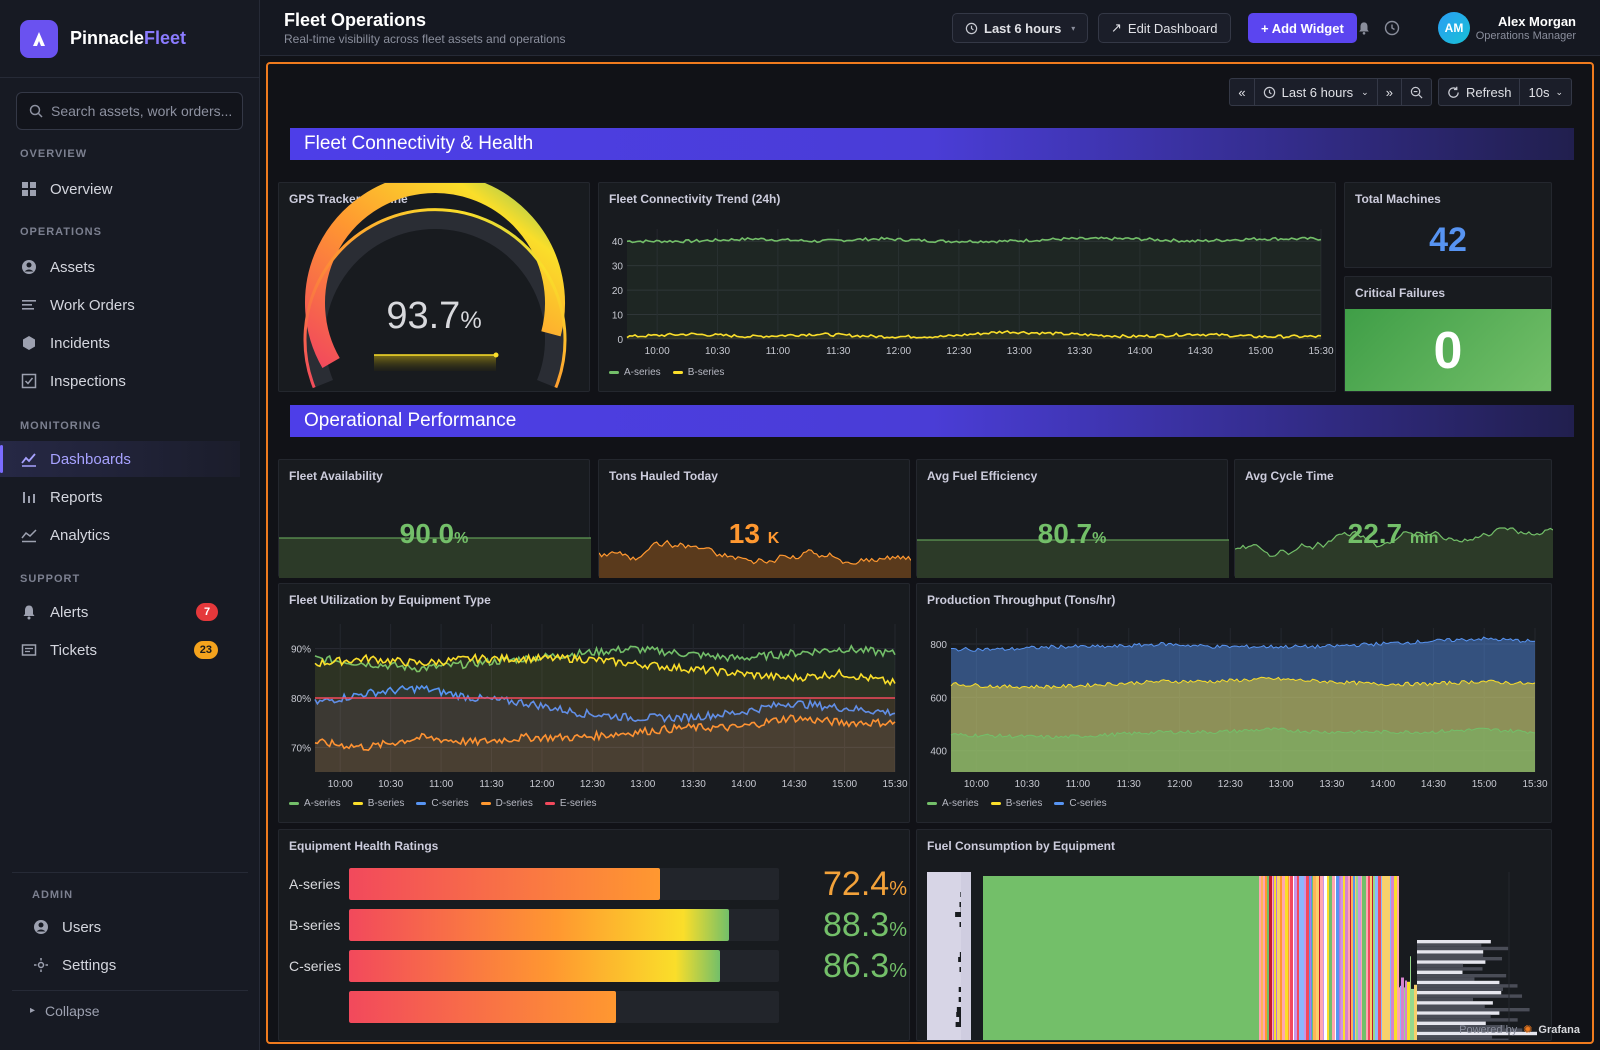 The height and width of the screenshot is (1050, 1600). I want to click on legend-item: E-series, so click(570, 803).